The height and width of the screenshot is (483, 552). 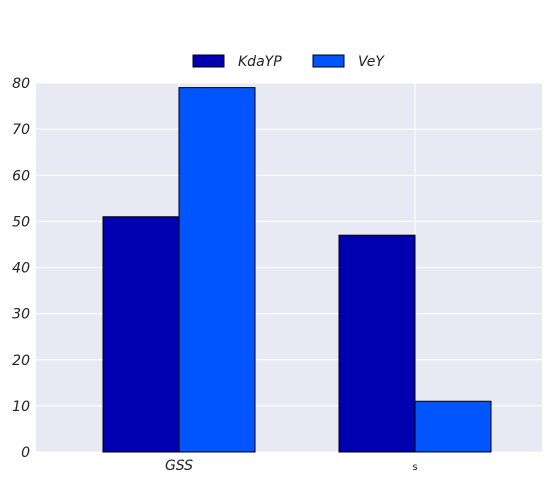 I want to click on x-tick-label: GSS, so click(x=179, y=466).